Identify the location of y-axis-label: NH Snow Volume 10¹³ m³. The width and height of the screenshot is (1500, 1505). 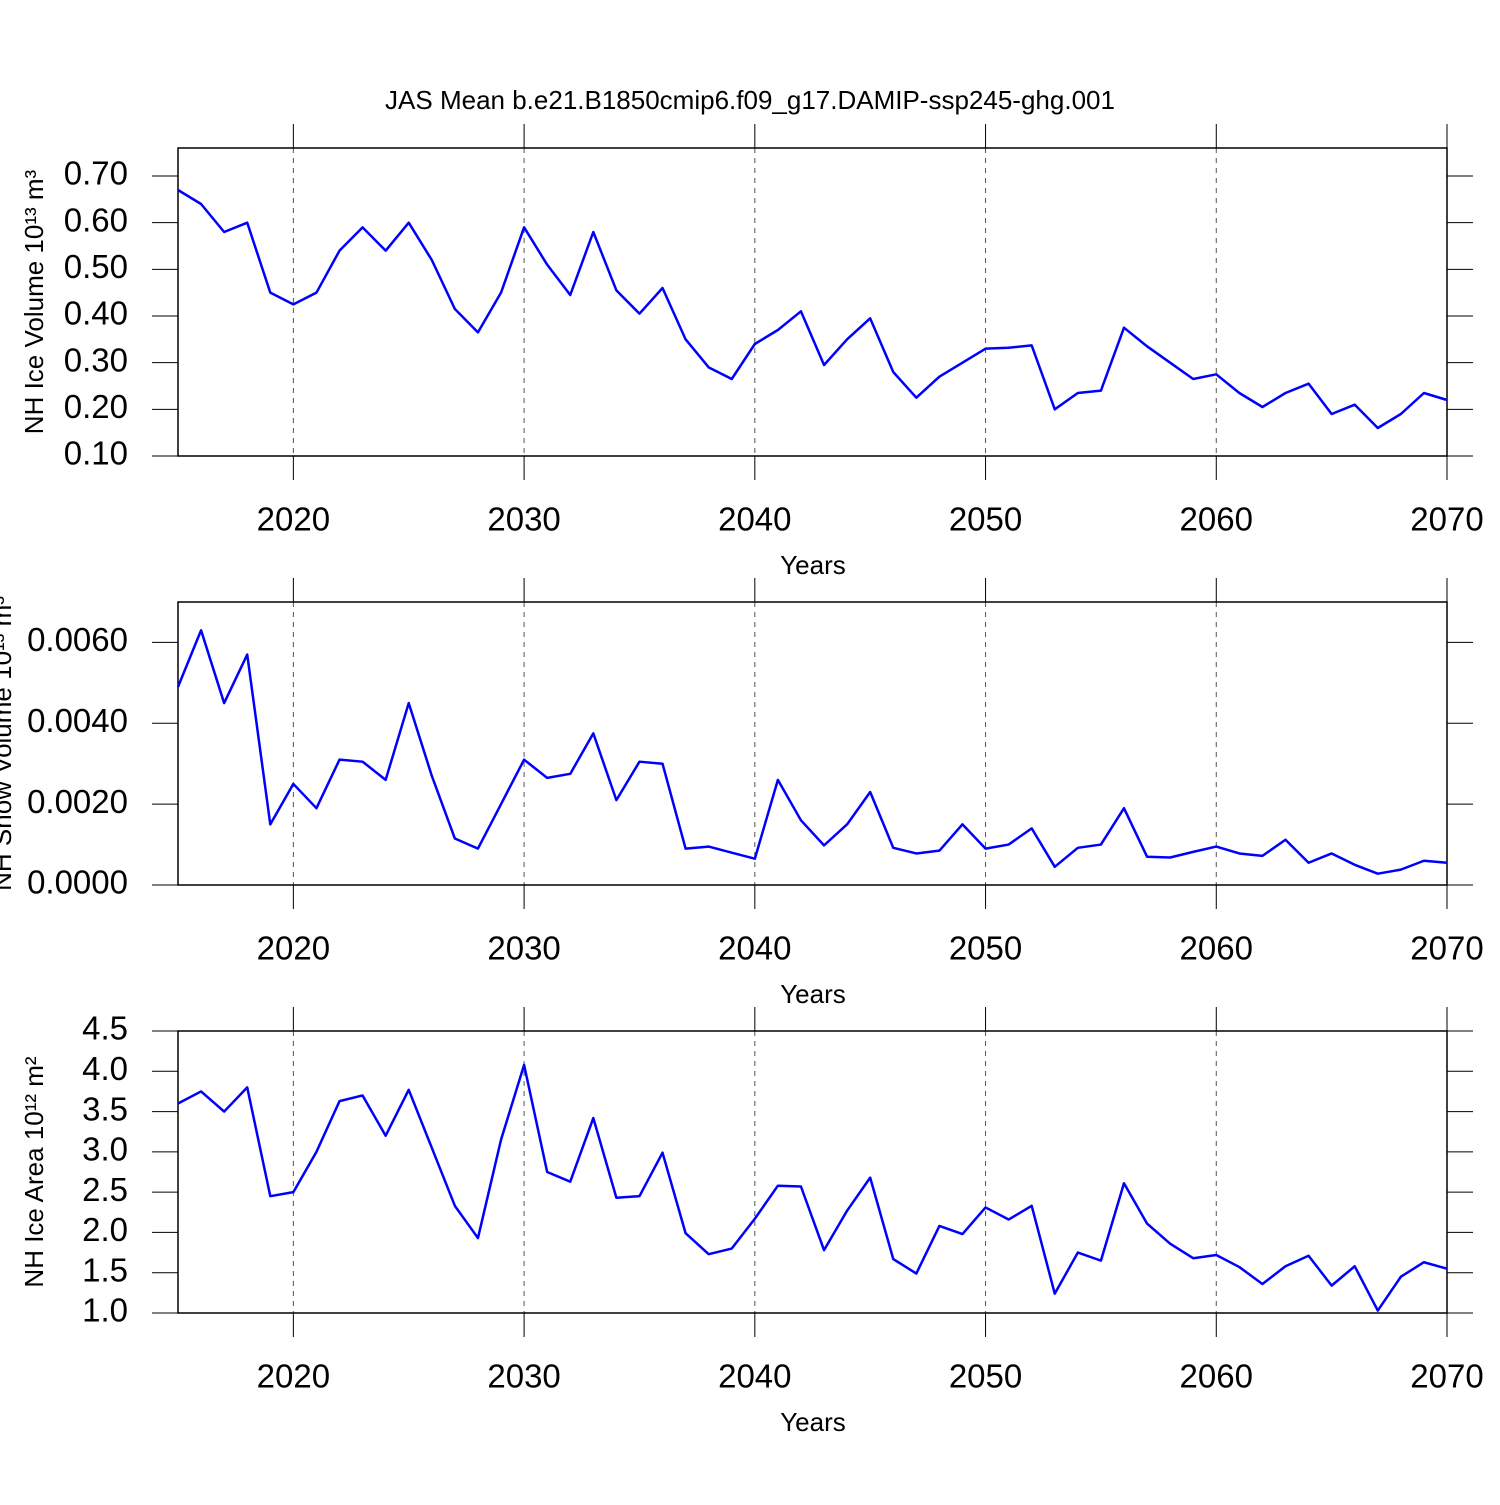
(8, 743).